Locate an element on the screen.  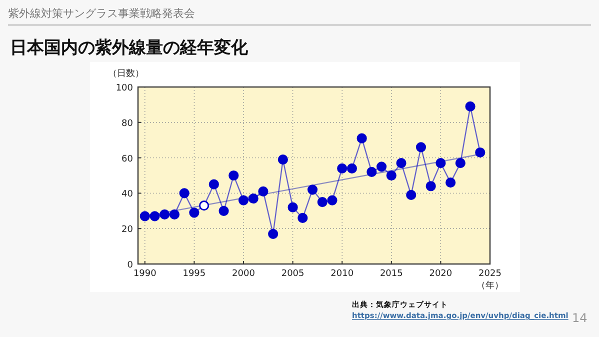
x-tick-label: 2015 is located at coordinates (391, 274).